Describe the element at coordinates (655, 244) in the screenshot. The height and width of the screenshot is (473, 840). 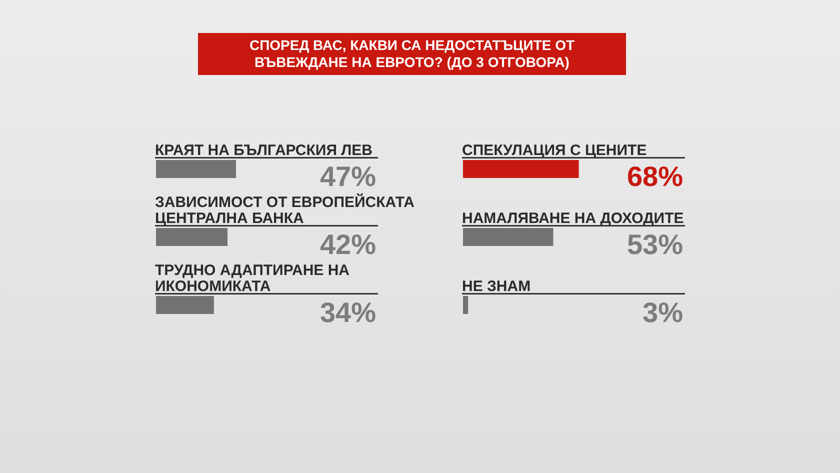
I see `data-label: 53%` at that location.